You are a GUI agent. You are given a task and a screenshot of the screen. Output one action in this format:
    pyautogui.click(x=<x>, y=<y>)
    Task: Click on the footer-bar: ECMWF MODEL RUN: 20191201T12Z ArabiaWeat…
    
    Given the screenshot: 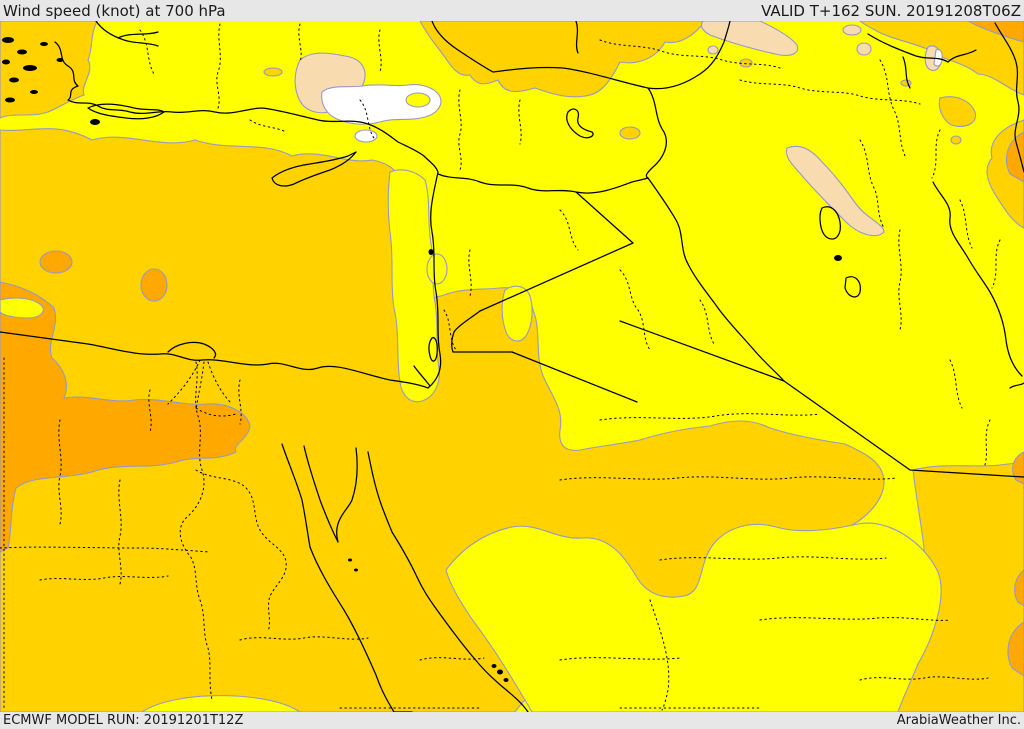 What is the action you would take?
    pyautogui.click(x=512, y=720)
    